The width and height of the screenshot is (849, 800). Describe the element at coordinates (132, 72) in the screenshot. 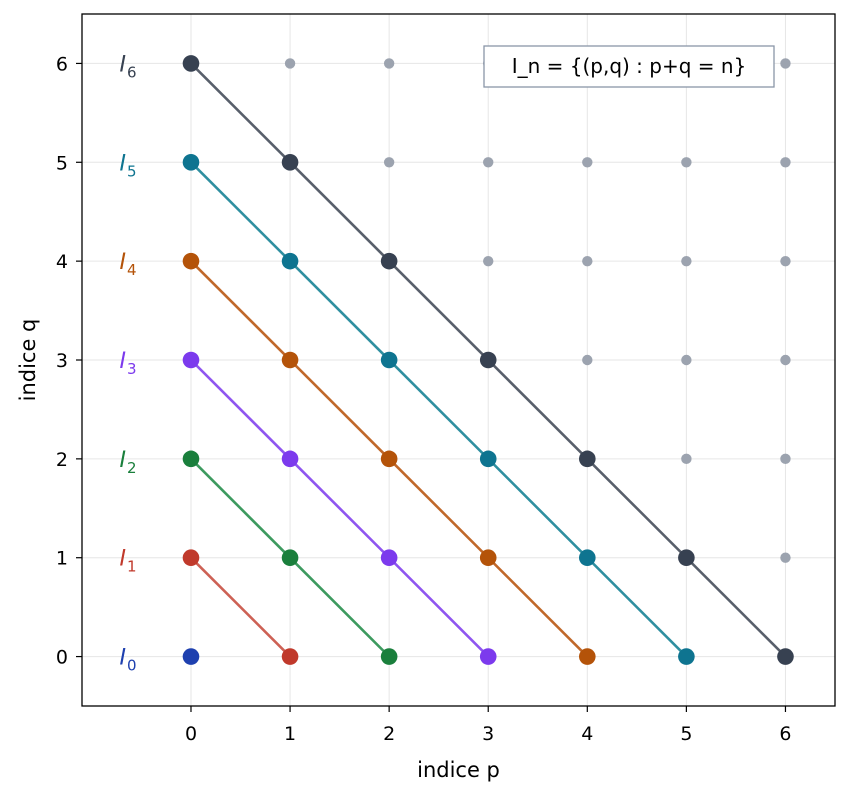

I see `series-label-subscript: 6` at that location.